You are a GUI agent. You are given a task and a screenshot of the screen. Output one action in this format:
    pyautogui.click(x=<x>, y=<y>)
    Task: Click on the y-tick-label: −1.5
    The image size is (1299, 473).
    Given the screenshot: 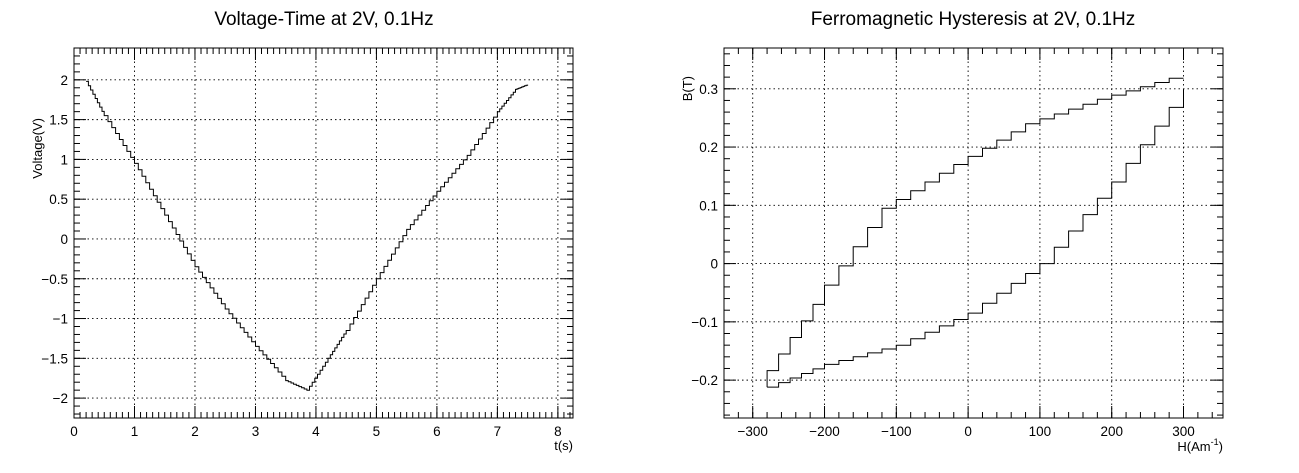 What is the action you would take?
    pyautogui.click(x=54, y=358)
    